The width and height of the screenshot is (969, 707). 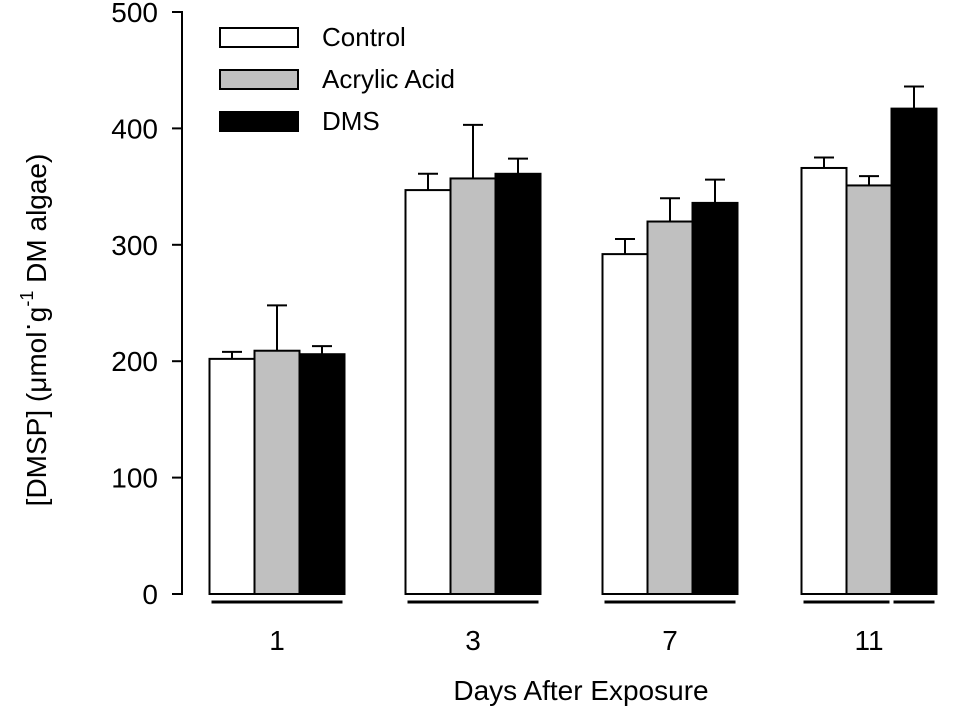 I want to click on legend: Control Acrylic Acid DMS, so click(x=337, y=79).